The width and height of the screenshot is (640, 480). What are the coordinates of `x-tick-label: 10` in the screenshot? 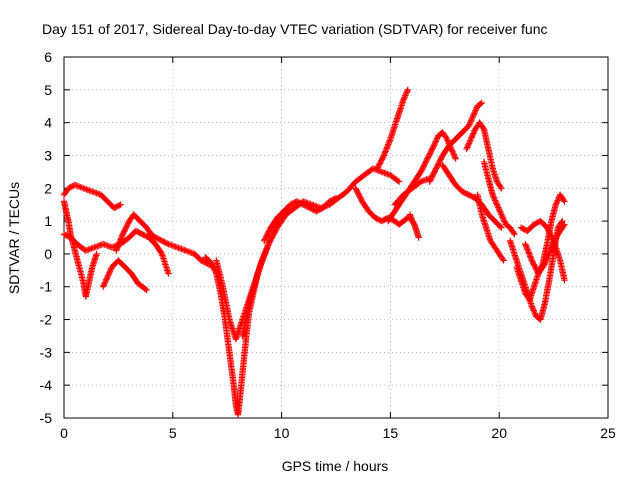 It's located at (282, 433).